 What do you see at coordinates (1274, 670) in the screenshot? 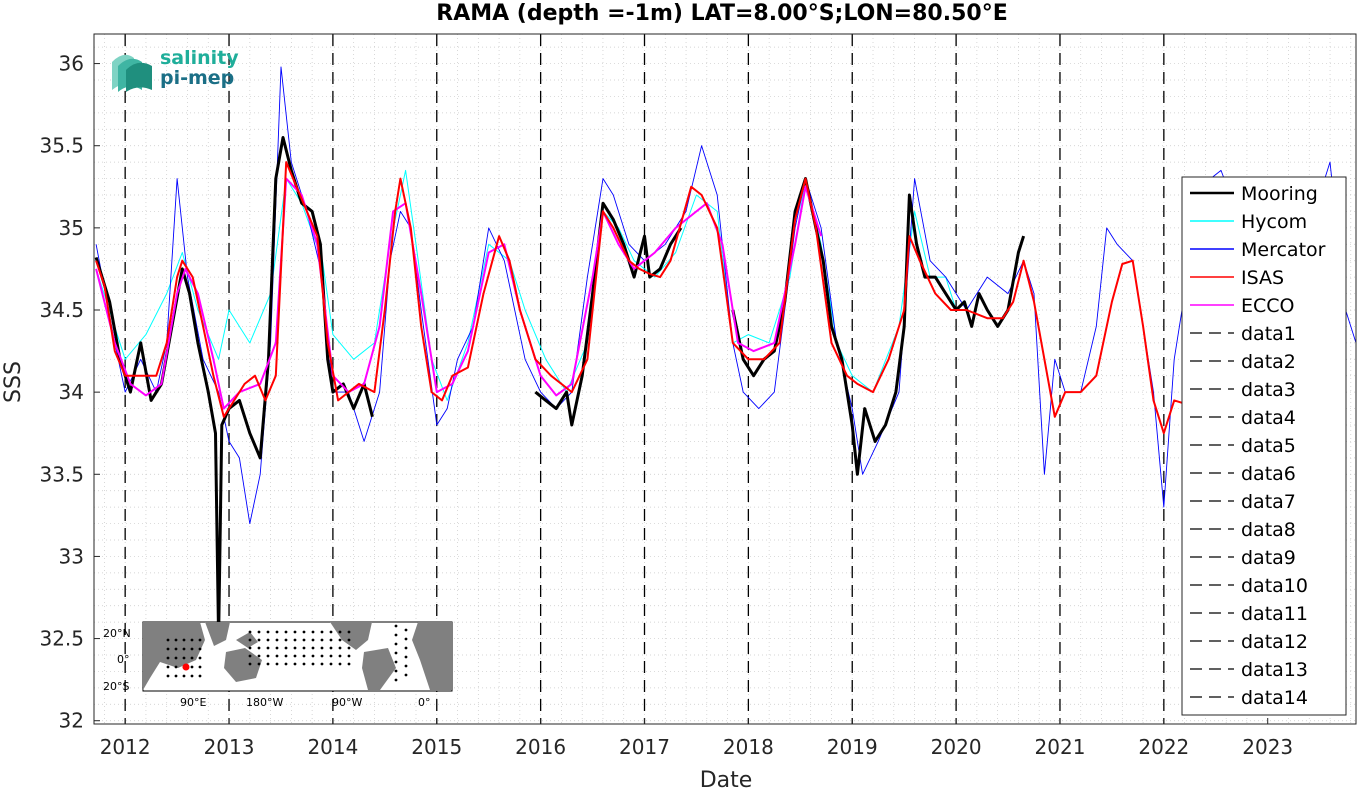
I see `legend-label-data13: data13` at bounding box center [1274, 670].